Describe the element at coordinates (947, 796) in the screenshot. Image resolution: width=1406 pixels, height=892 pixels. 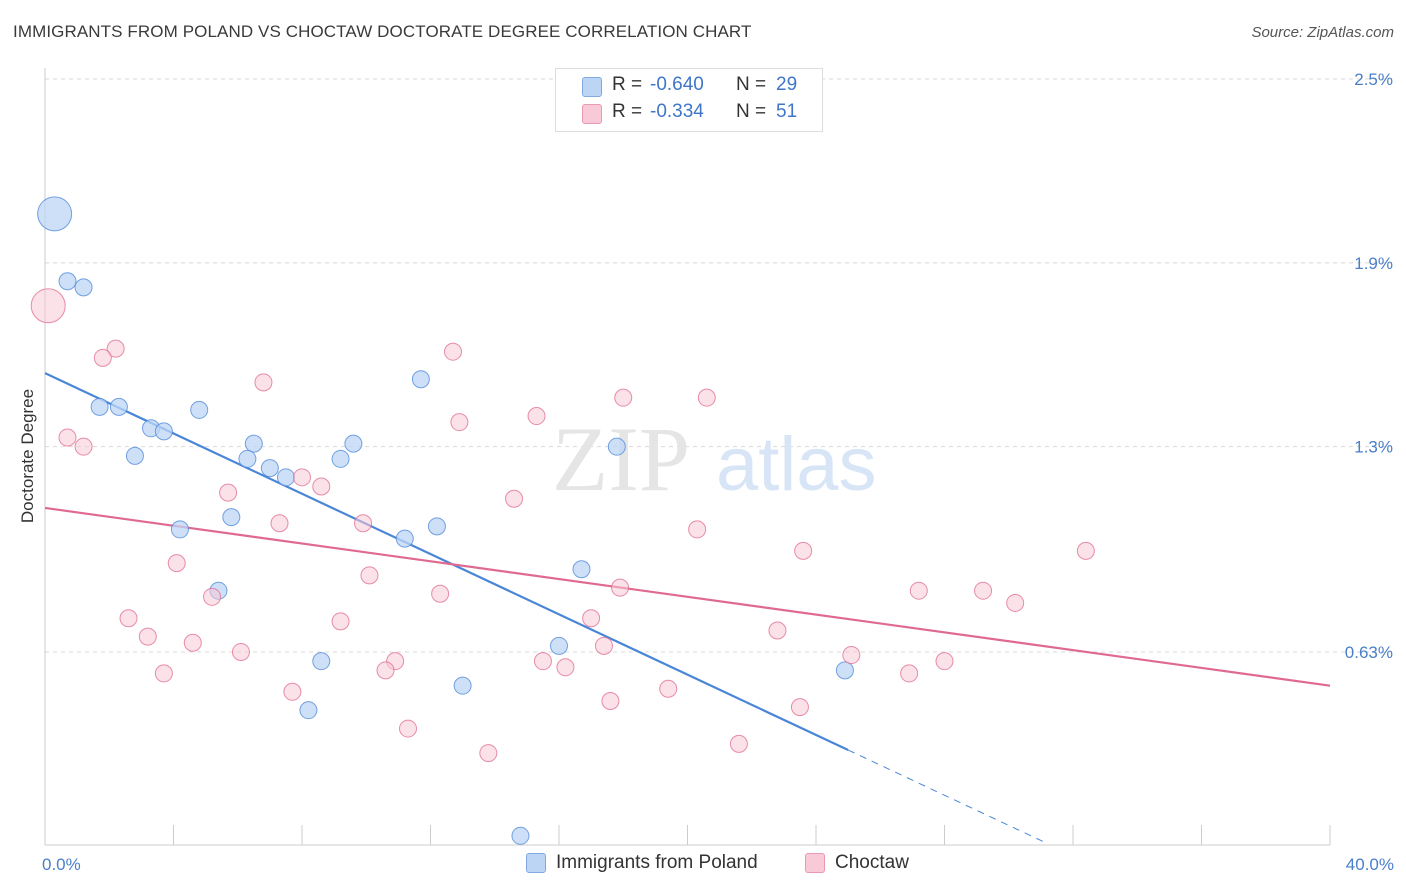
I see `trend-line-extension-poland` at that location.